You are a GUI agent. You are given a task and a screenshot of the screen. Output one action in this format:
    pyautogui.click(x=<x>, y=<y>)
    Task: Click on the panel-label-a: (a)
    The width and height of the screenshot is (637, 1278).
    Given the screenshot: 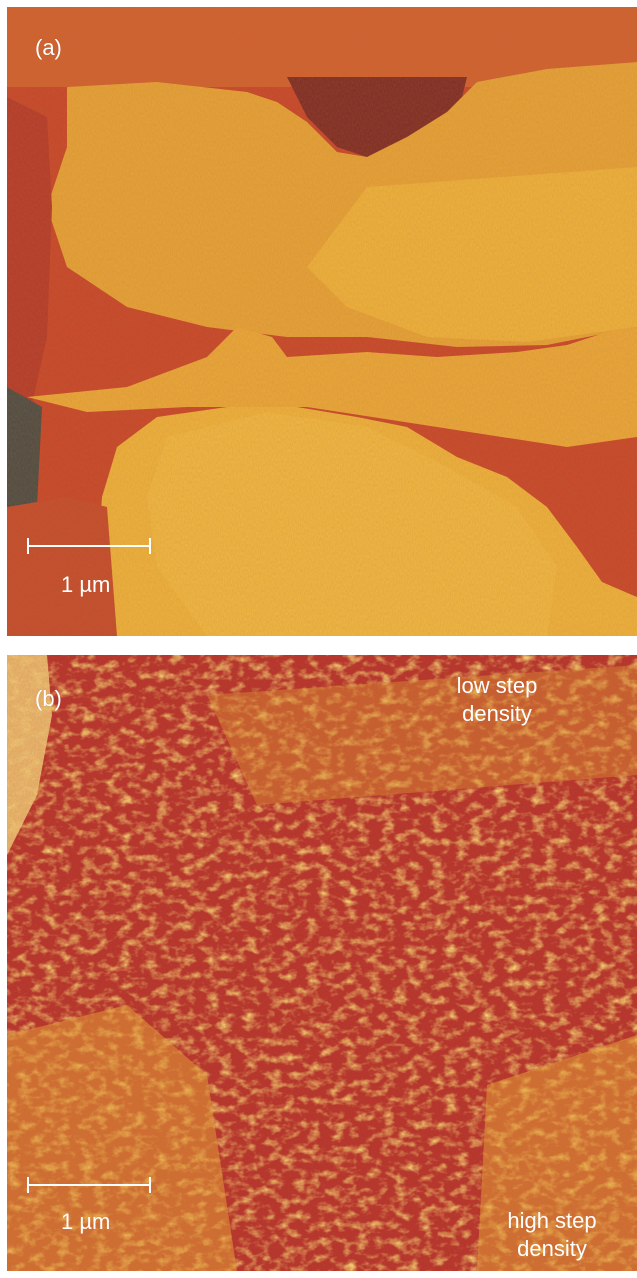 What is the action you would take?
    pyautogui.click(x=48, y=47)
    